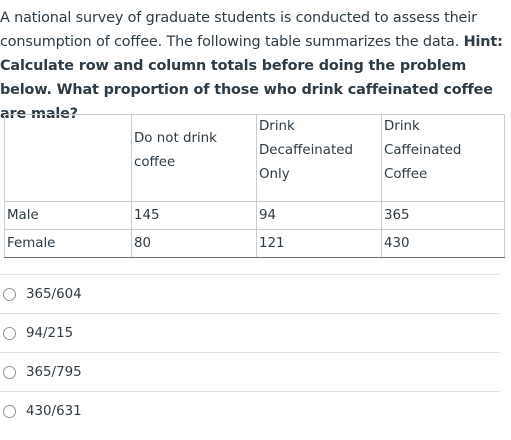 This screenshot has width=511, height=440. Describe the element at coordinates (443, 243) in the screenshot. I see `table-cell: 430` at that location.